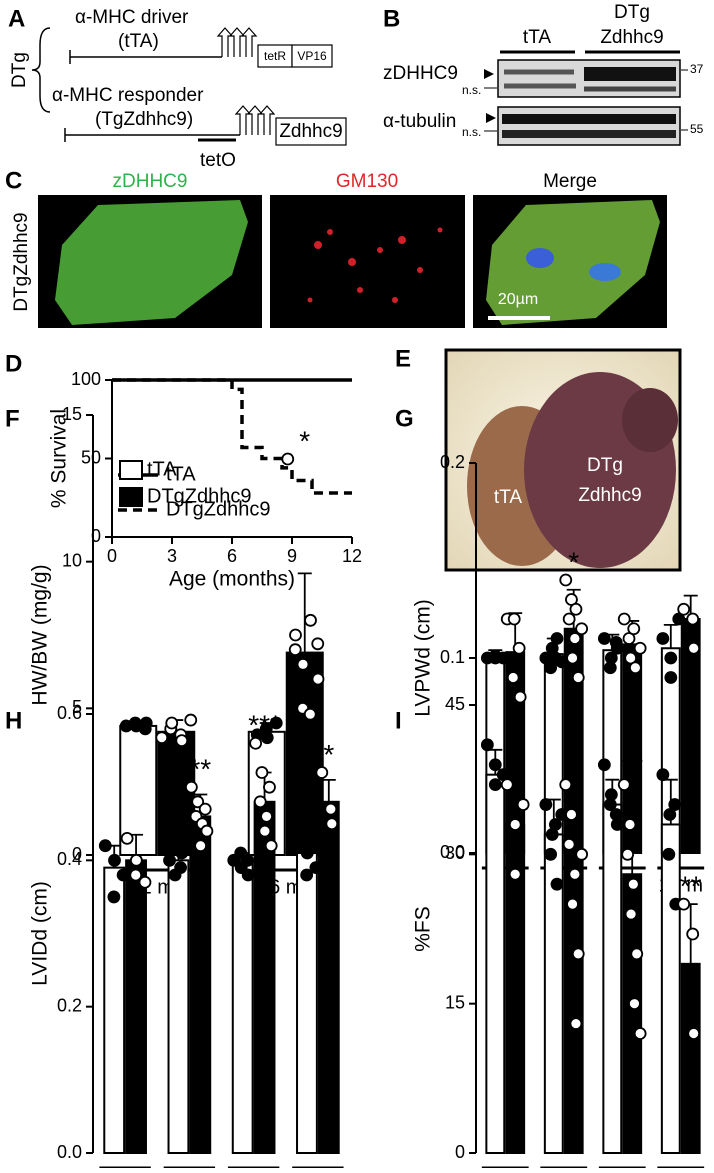 Image resolution: width=714 pixels, height=1173 pixels. Describe the element at coordinates (631, 37) in the screenshot. I see `lane-label: Zdhhc9` at that location.